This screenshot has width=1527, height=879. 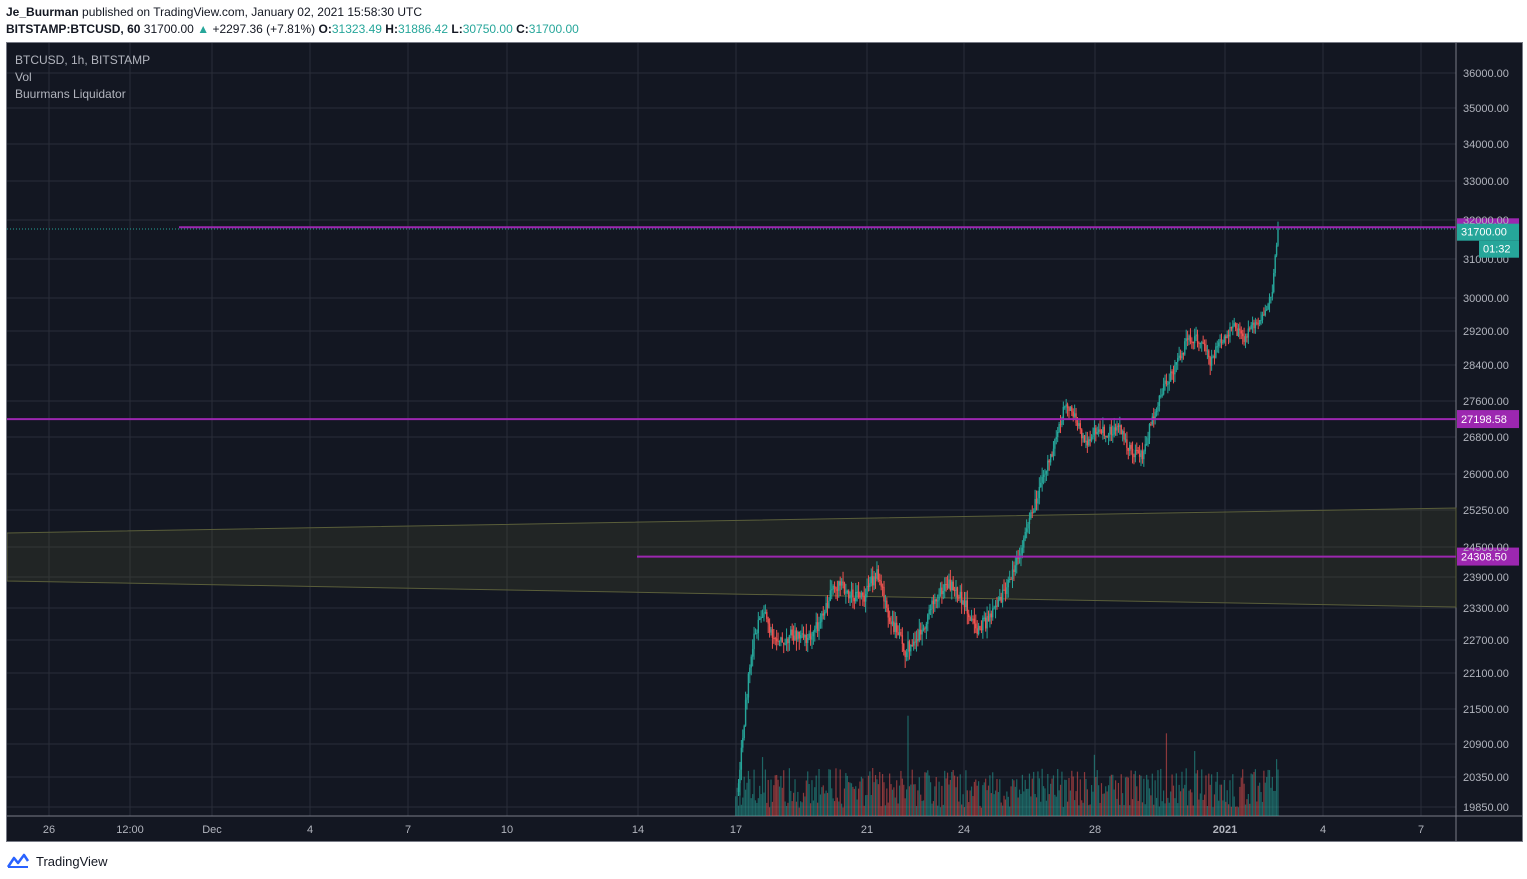 I want to click on y-tick-label: 28400.00, so click(x=1486, y=366).